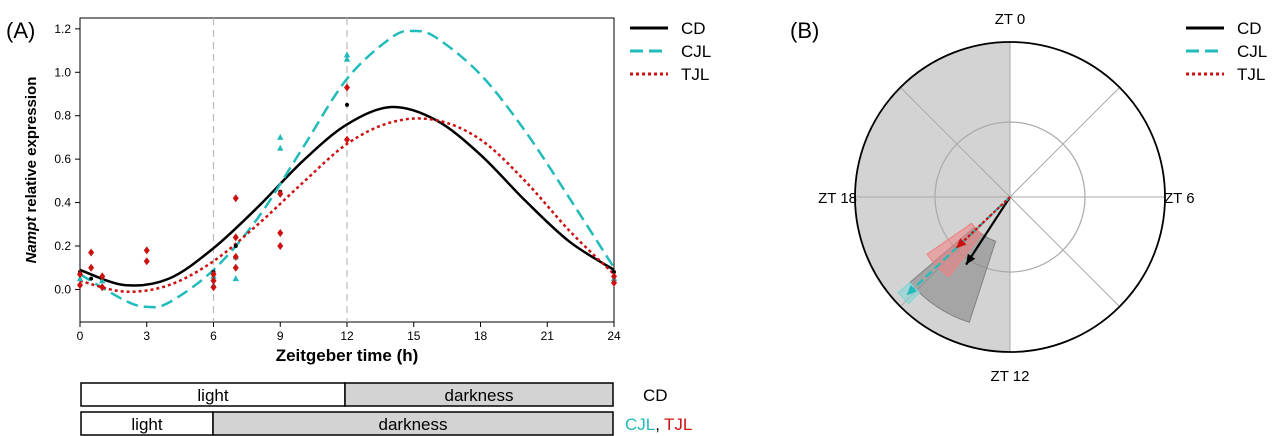 The image size is (1279, 436). Describe the element at coordinates (983, 222) in the screenshot. I see `phase-vector-tjl` at that location.